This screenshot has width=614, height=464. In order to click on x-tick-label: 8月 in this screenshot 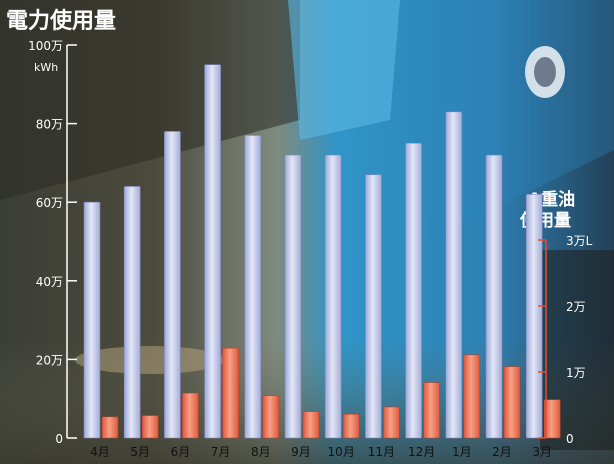, I will do `click(261, 452)`.